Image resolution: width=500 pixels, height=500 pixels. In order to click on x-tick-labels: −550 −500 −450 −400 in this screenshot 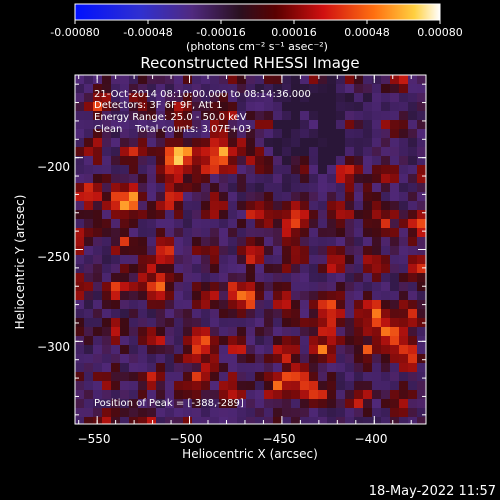, I will do `click(233, 439)`.